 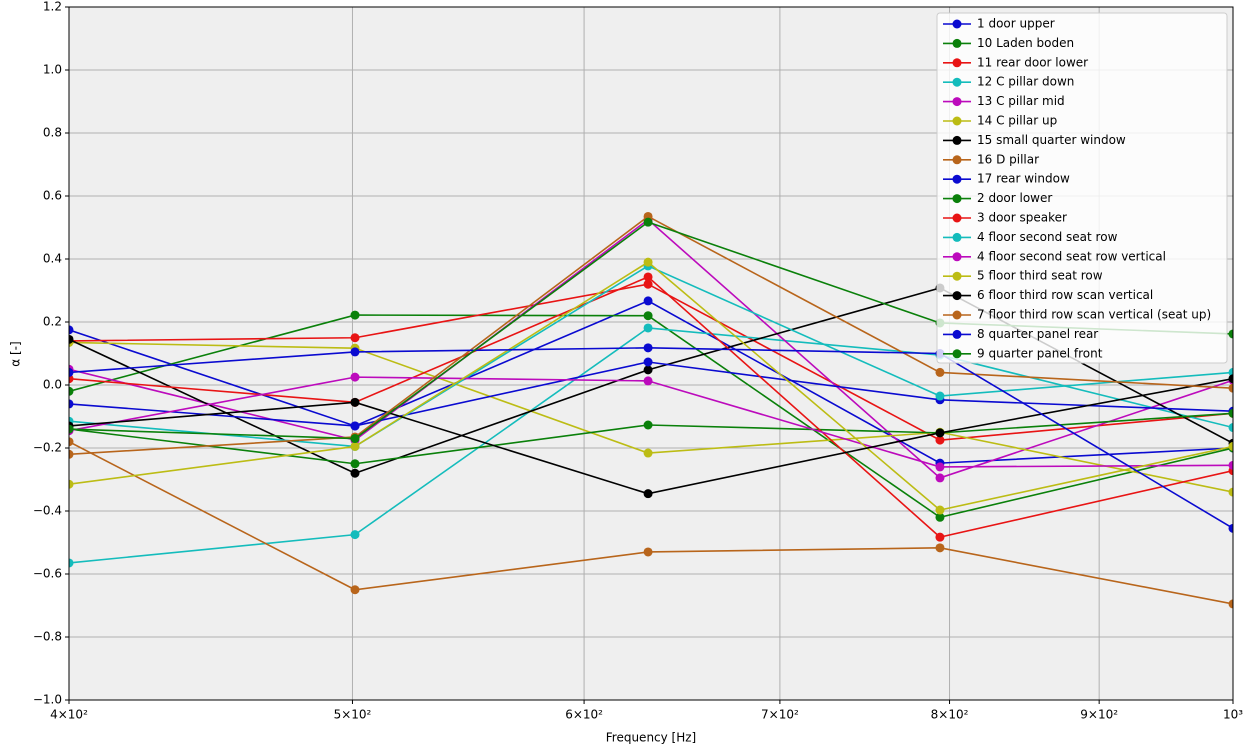 I want to click on y-tick-label: 0.2, so click(x=52, y=322).